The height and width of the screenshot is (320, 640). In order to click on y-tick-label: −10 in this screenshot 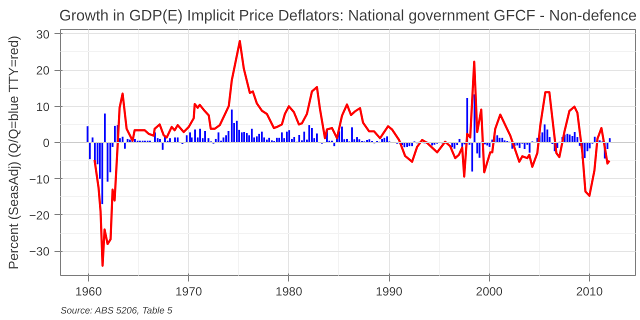, I will do `click(39, 179)`.